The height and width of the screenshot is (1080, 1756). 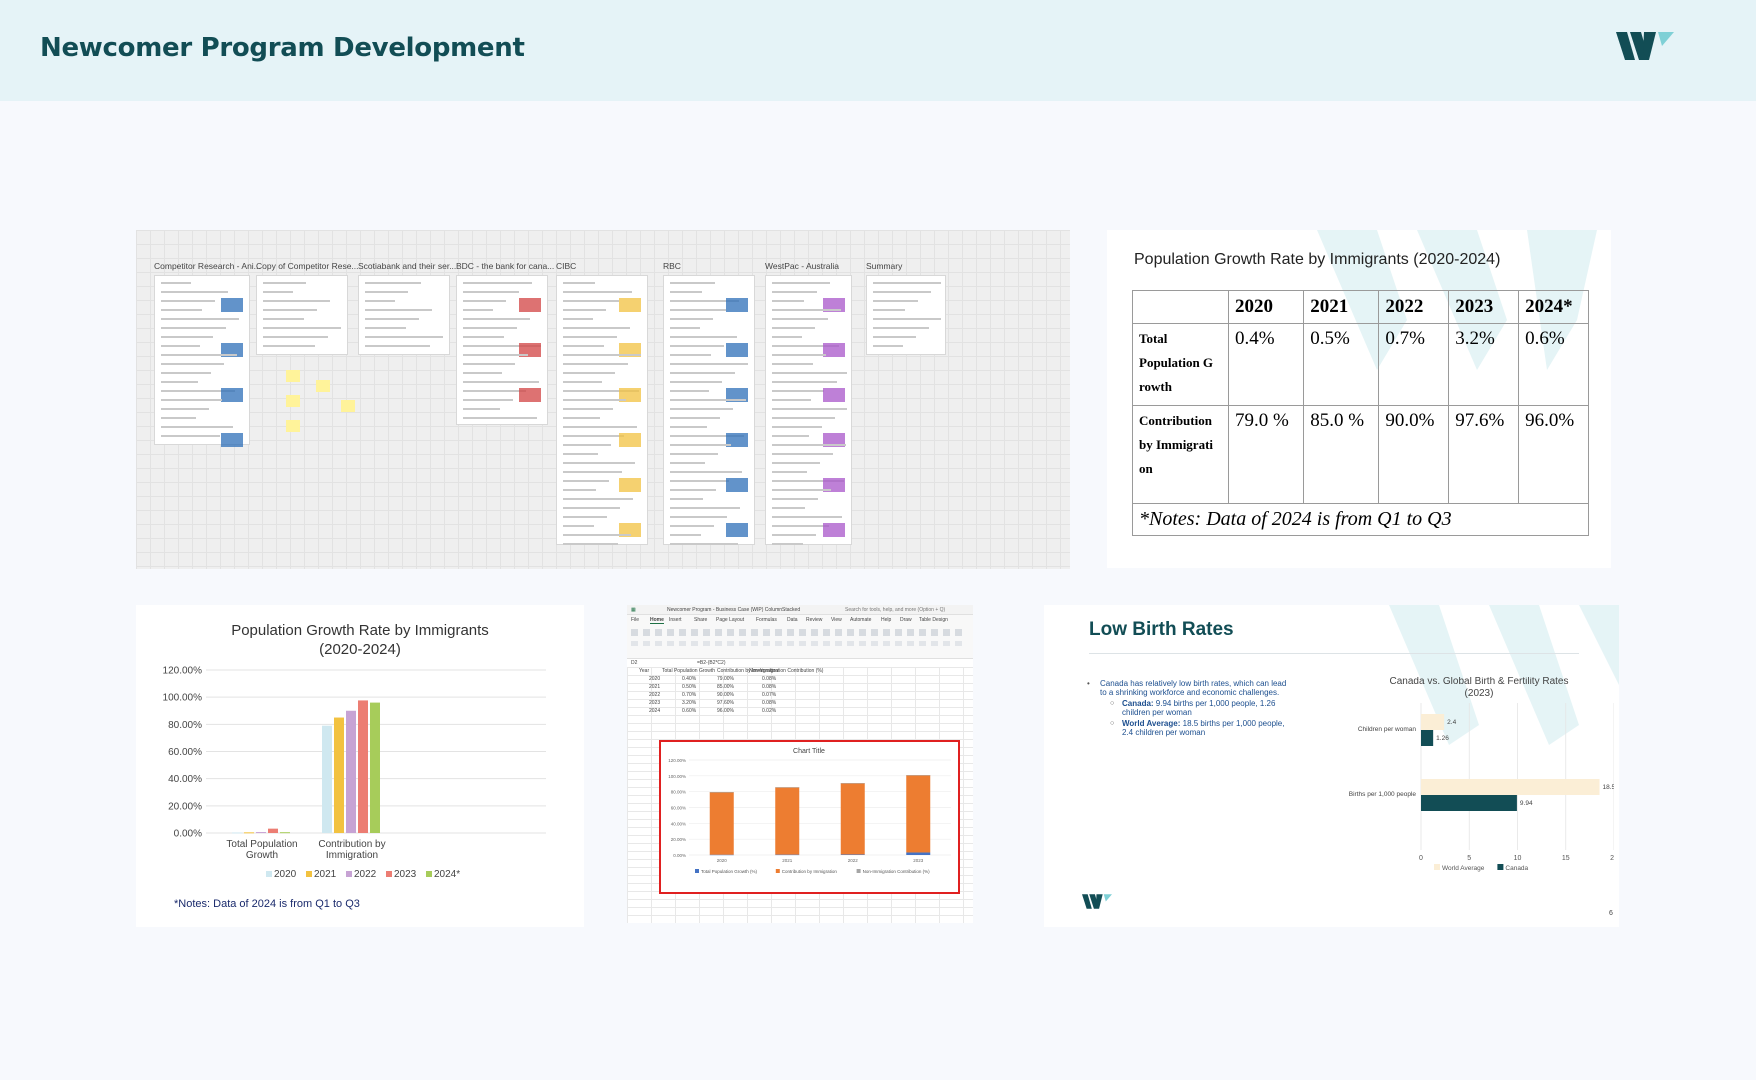 I want to click on y-tick-label: 80.00%, so click(x=678, y=792).